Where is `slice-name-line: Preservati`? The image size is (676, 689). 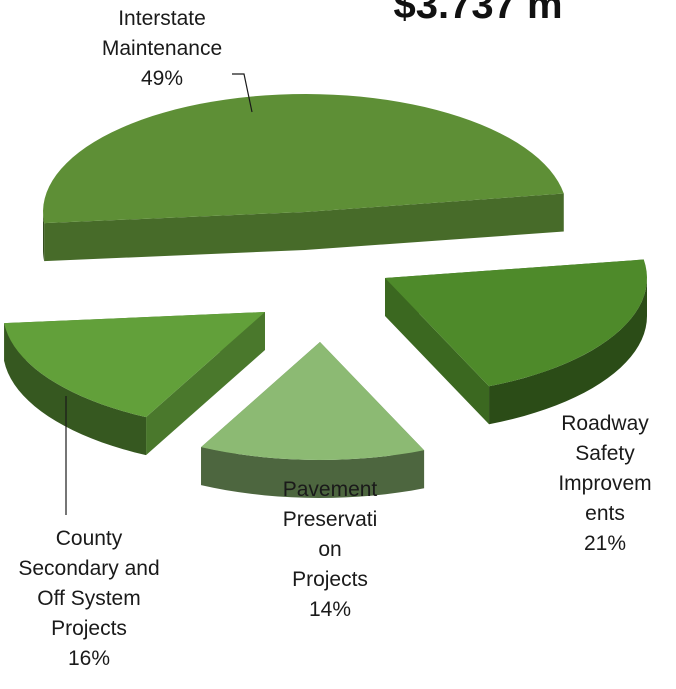
slice-name-line: Preservati is located at coordinates (330, 519).